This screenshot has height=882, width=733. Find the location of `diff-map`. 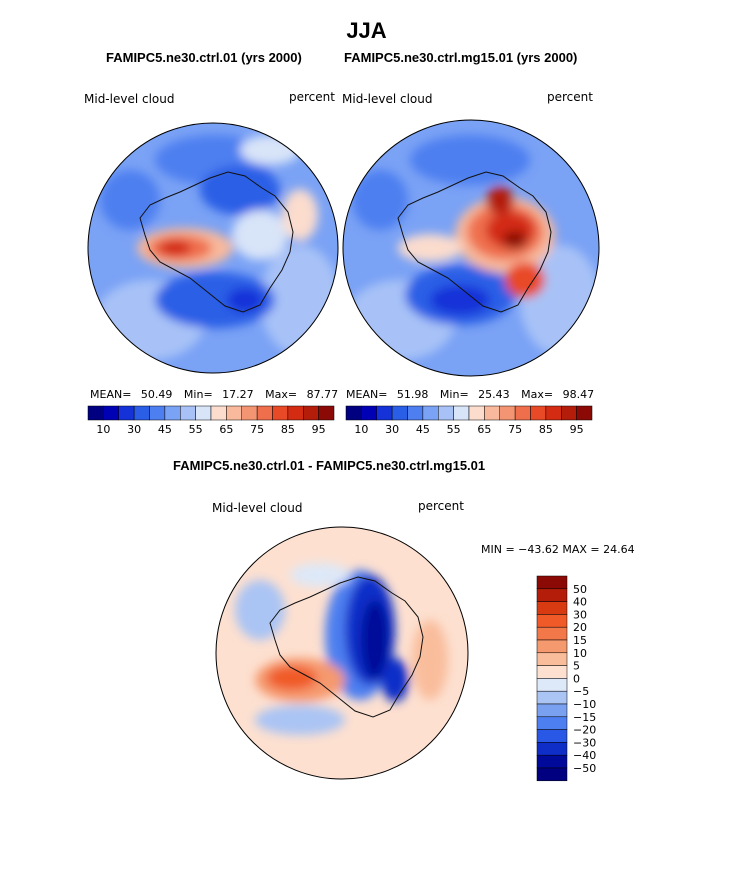

diff-map is located at coordinates (342, 653).